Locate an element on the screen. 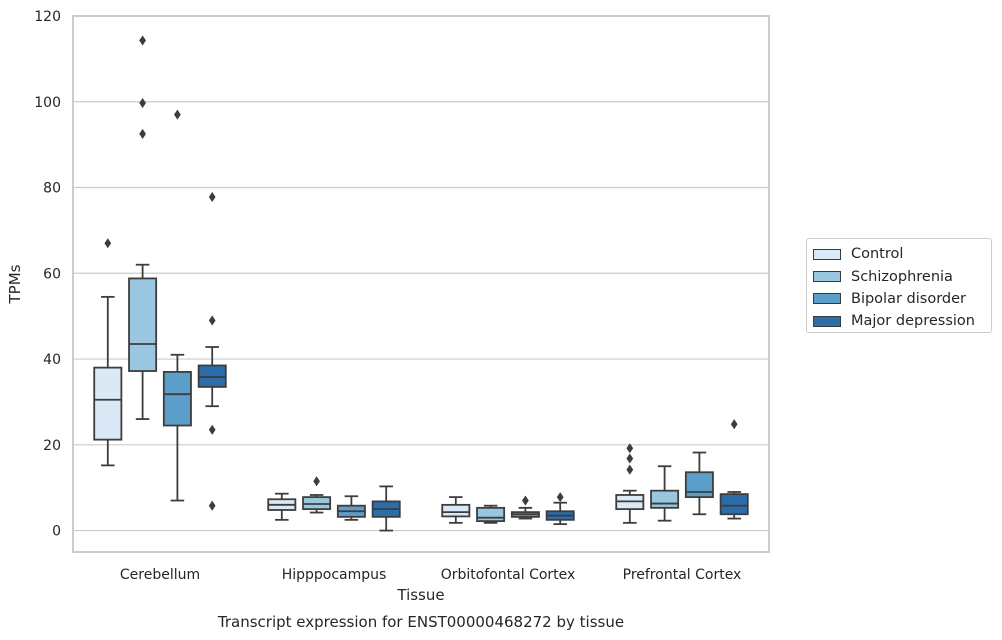  legend-item: Major depression is located at coordinates (902, 321).